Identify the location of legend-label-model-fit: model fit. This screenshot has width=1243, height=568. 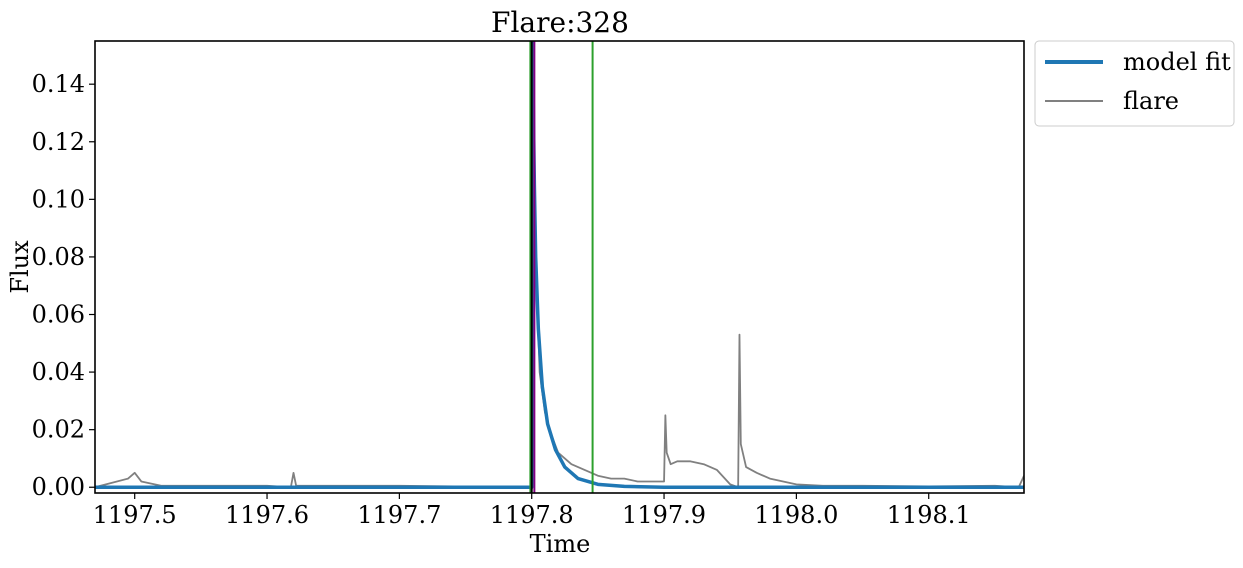
(1177, 62).